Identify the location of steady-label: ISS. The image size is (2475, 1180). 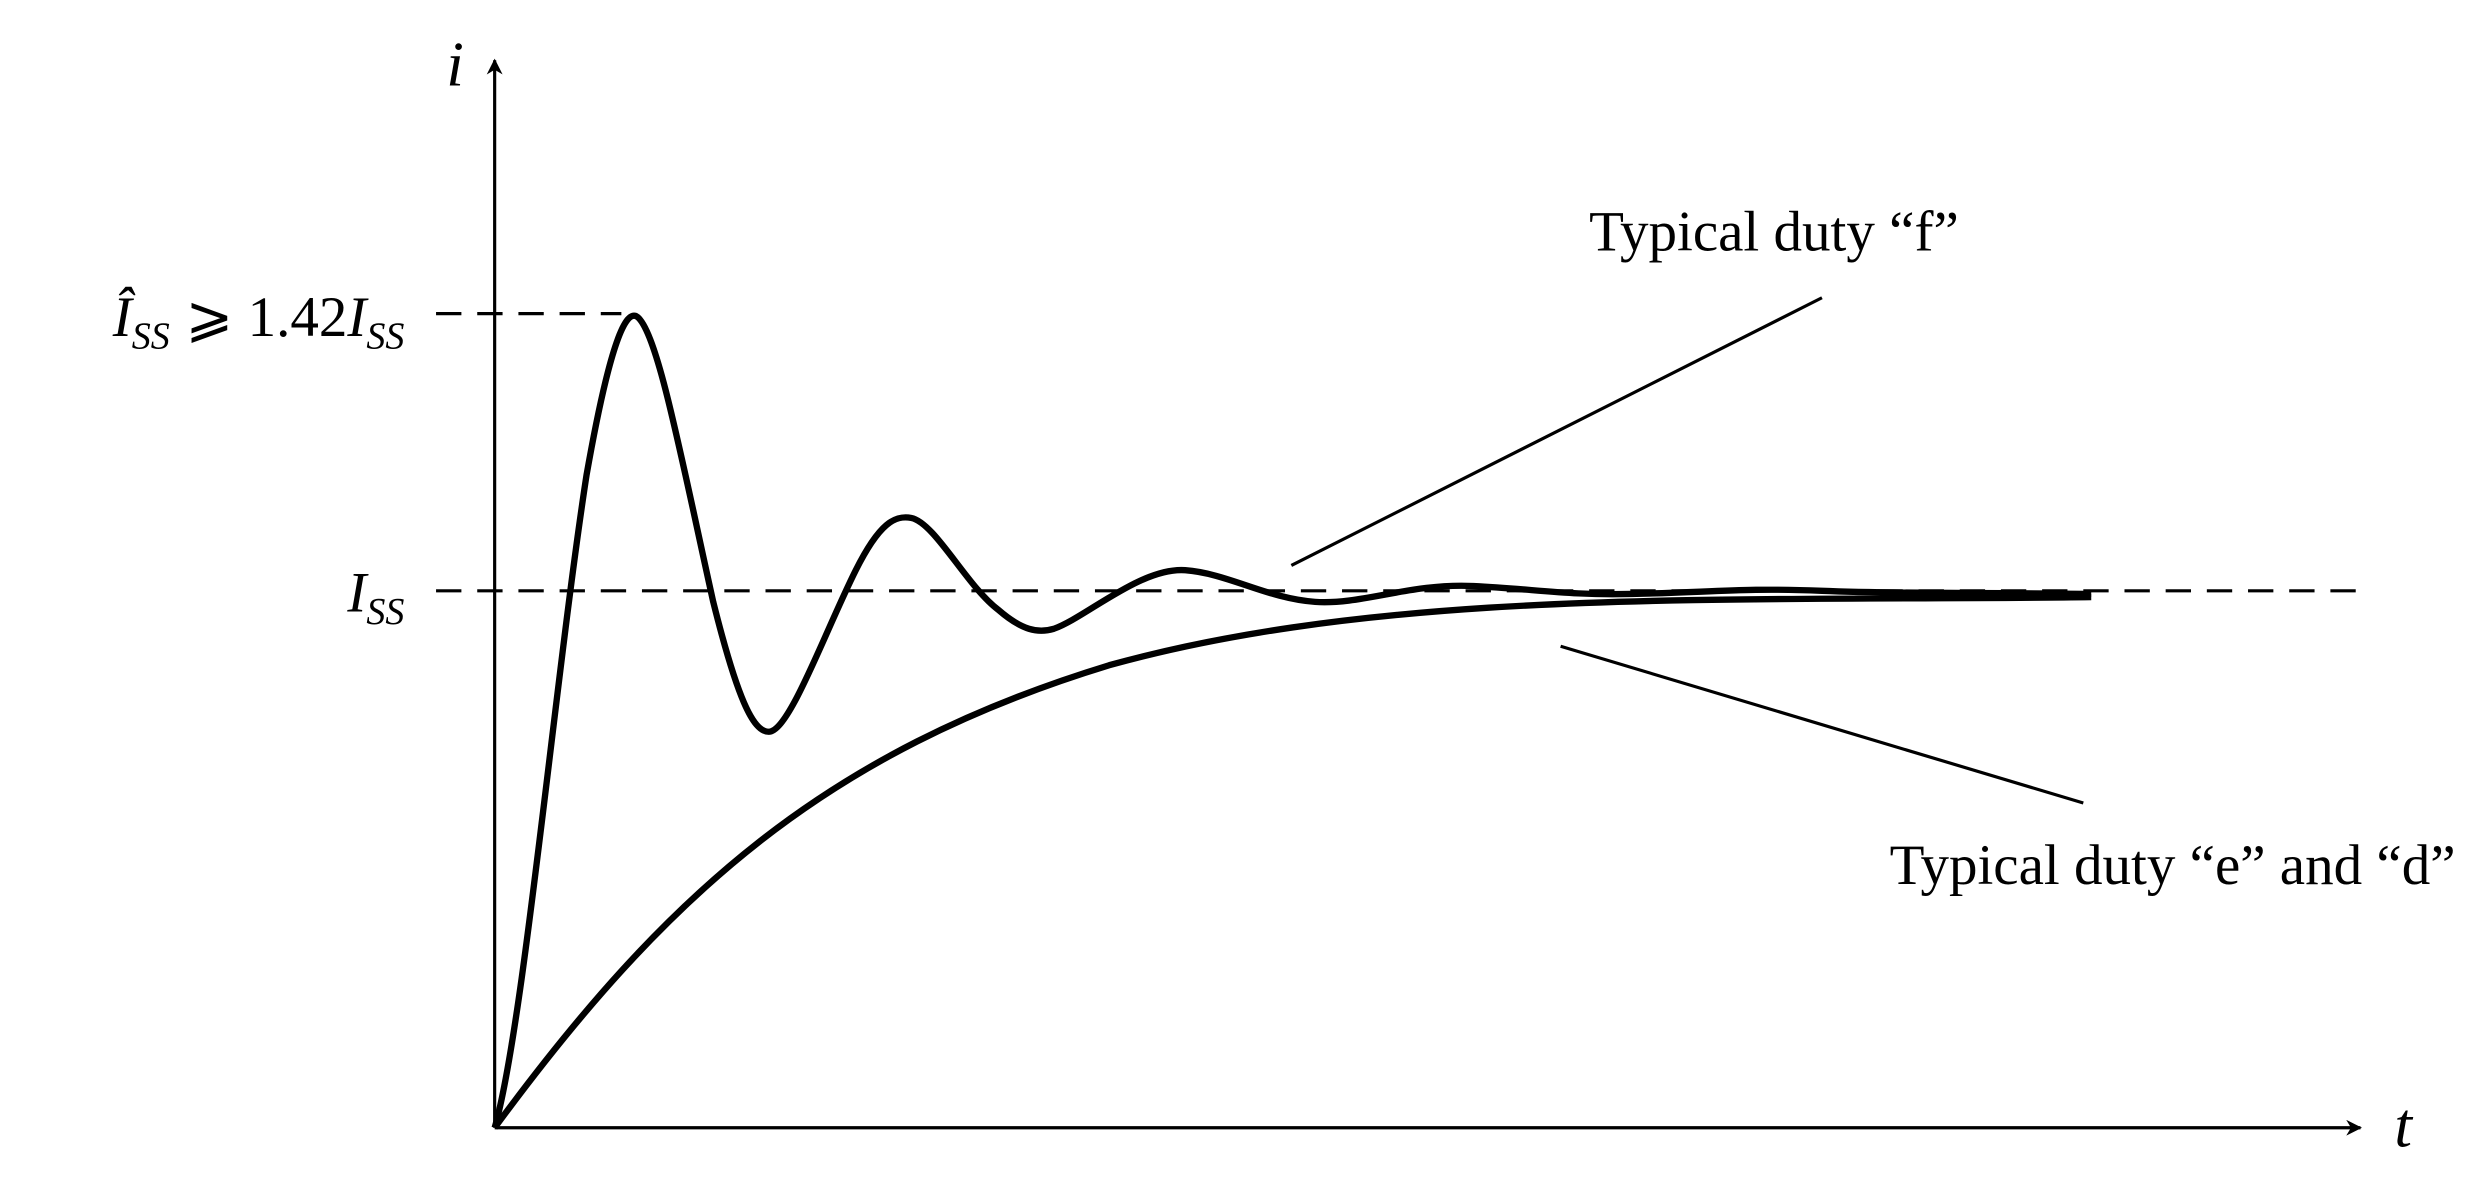
(375, 597).